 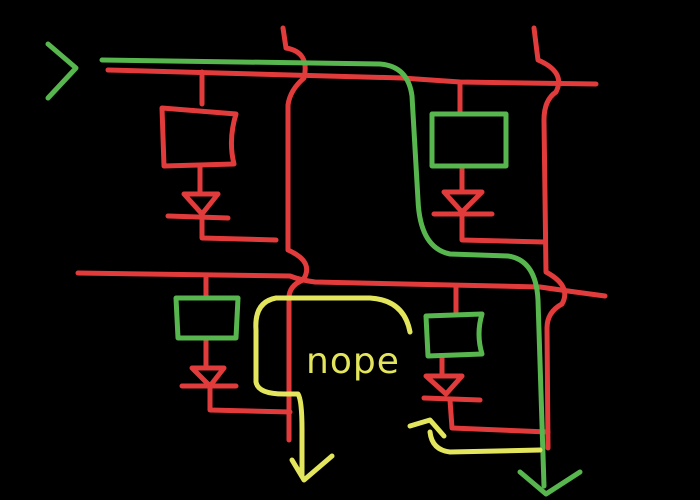 What do you see at coordinates (550, 483) in the screenshot?
I see `output-arrowhead` at bounding box center [550, 483].